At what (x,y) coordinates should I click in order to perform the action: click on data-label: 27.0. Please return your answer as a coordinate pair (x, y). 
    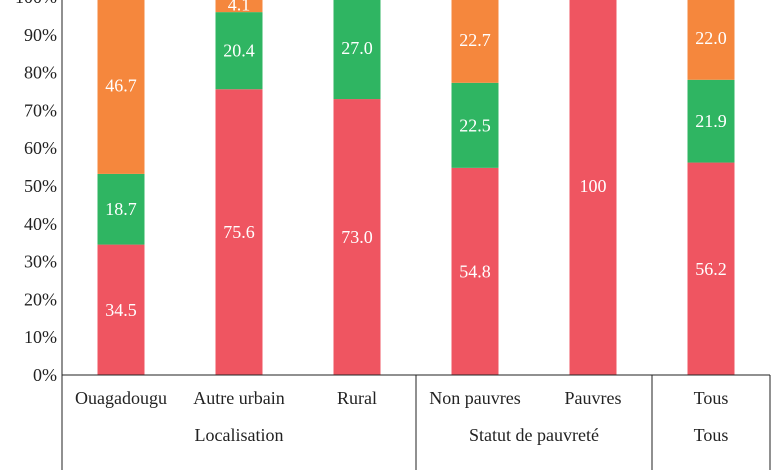
    Looking at the image, I should click on (357, 48).